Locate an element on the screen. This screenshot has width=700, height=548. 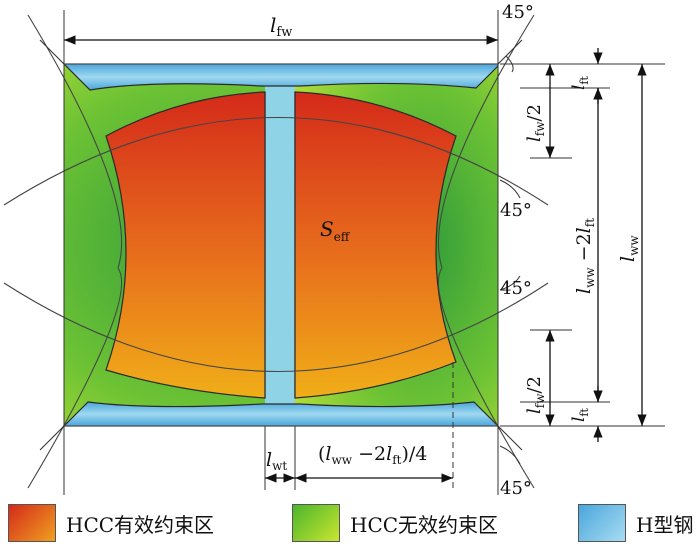
legend: HCC有效约束区 HCC无效约束区 H型钢 is located at coordinates (350, 524).